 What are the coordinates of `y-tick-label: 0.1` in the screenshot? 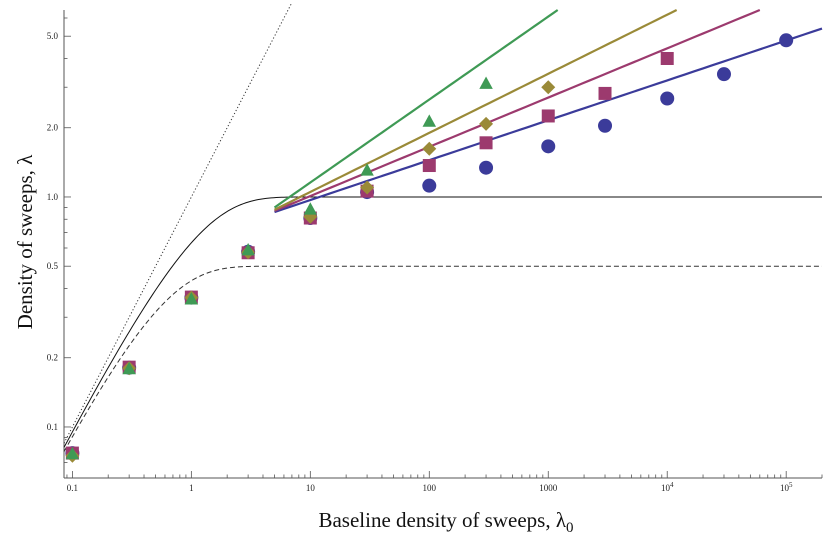 It's located at (52, 427).